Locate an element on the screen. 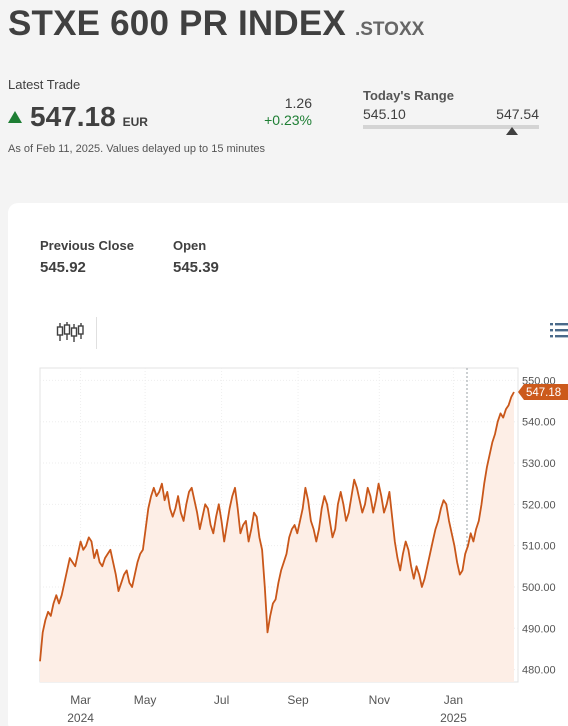 The width and height of the screenshot is (568, 726). last-value-badge is located at coordinates (543, 392).